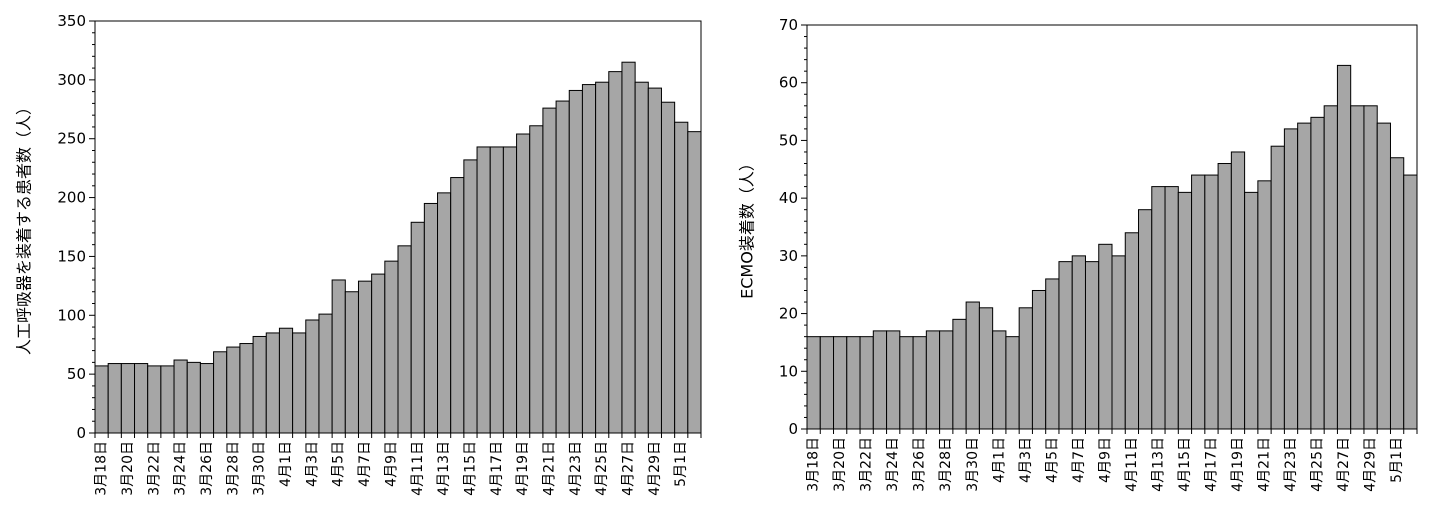 The height and width of the screenshot is (513, 1430). I want to click on ventilator-y-tick-label: 200, so click(71, 198).